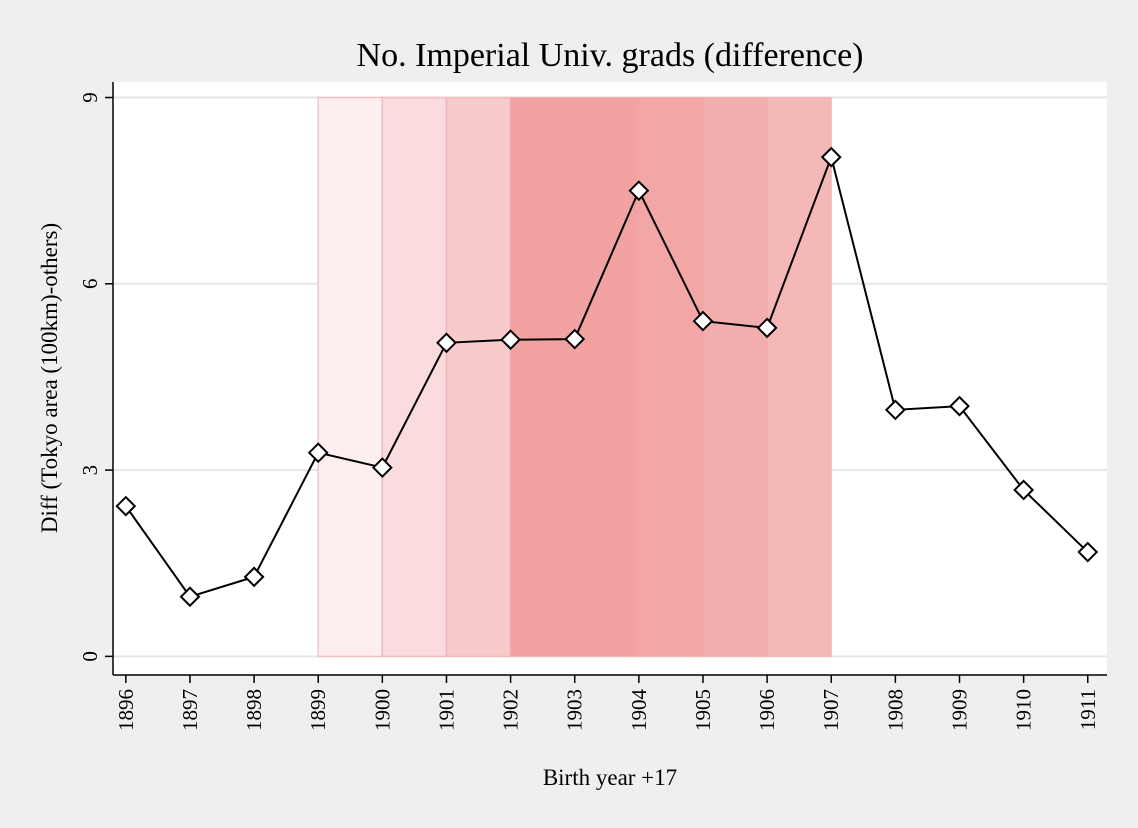  Describe the element at coordinates (254, 710) in the screenshot. I see `x-tick-label: 1898` at that location.